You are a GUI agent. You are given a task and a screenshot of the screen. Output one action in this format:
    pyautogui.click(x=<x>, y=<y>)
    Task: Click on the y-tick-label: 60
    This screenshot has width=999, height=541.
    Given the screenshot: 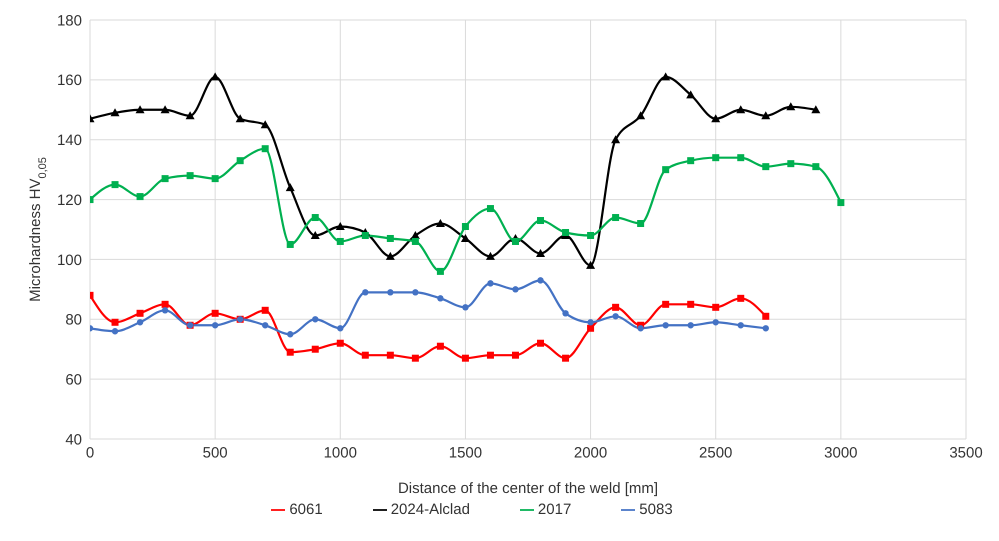 What is the action you would take?
    pyautogui.click(x=73, y=379)
    